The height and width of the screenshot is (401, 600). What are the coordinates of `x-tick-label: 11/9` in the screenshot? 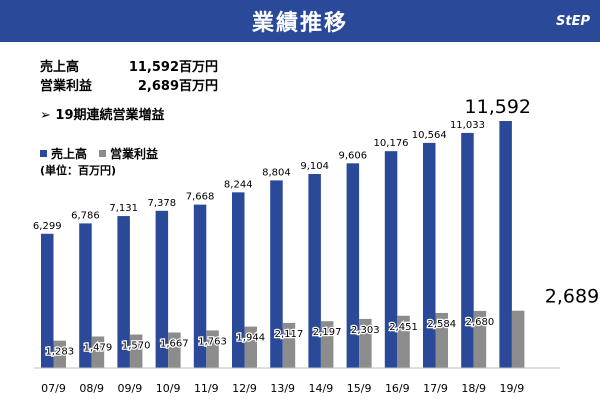 It's located at (206, 388).